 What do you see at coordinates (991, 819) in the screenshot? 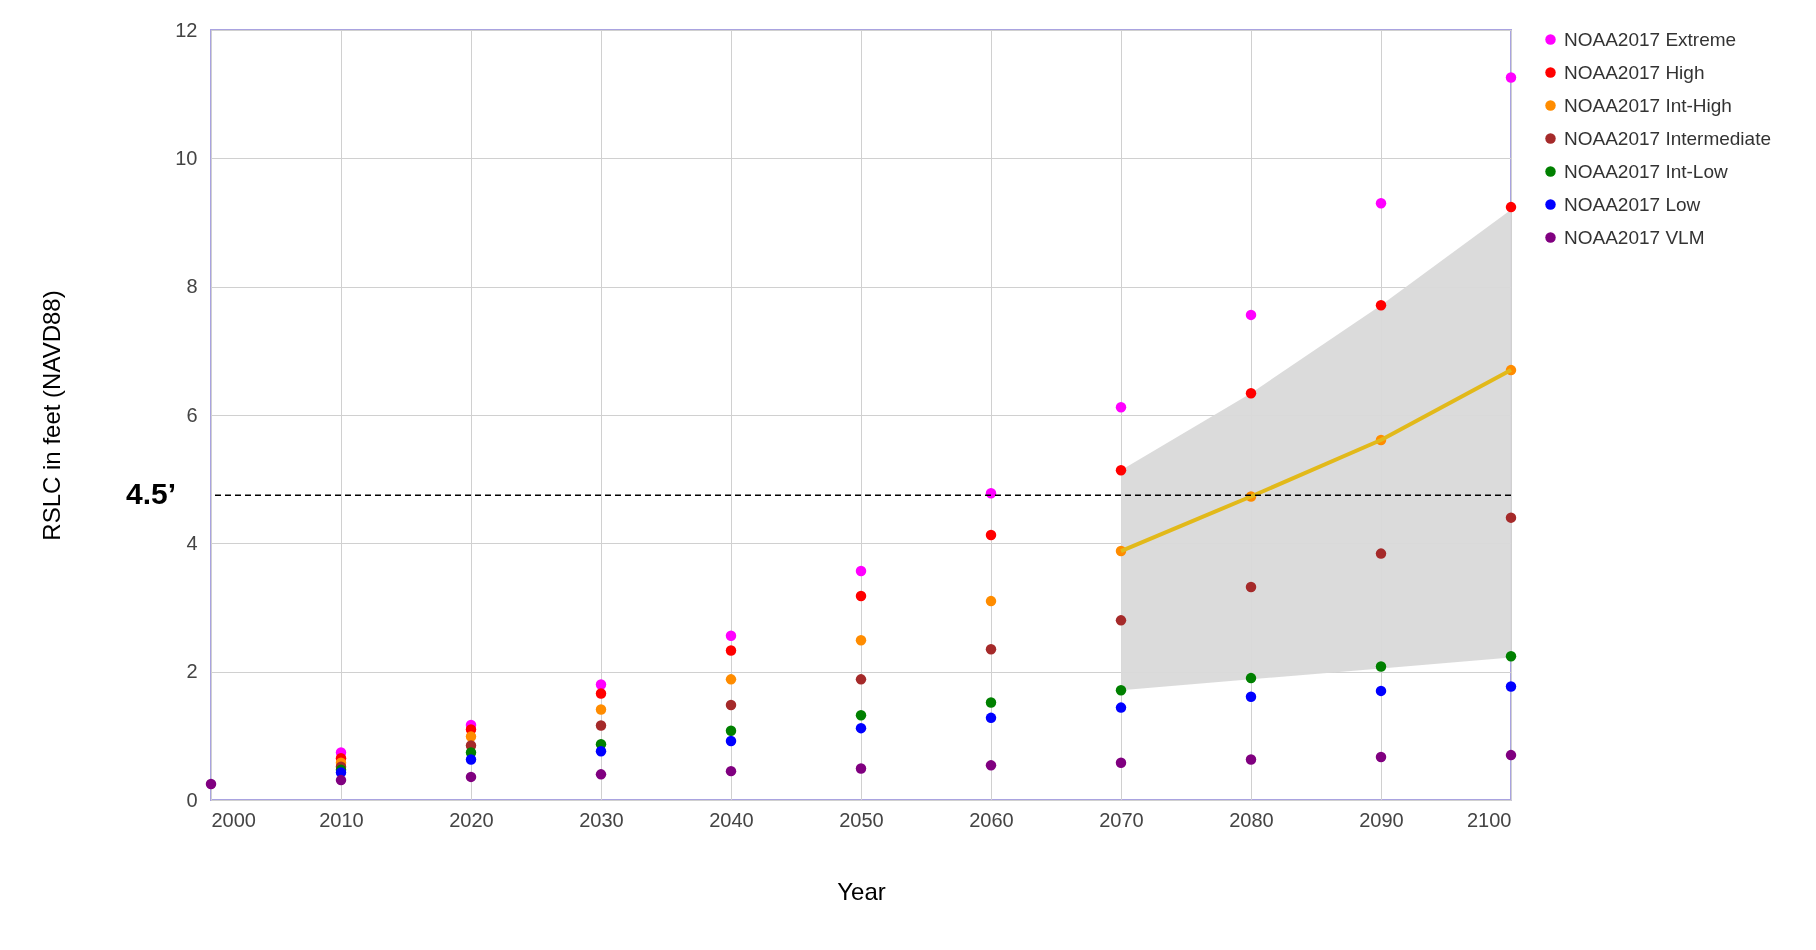
I see `x-tick-label: 2060` at bounding box center [991, 819].